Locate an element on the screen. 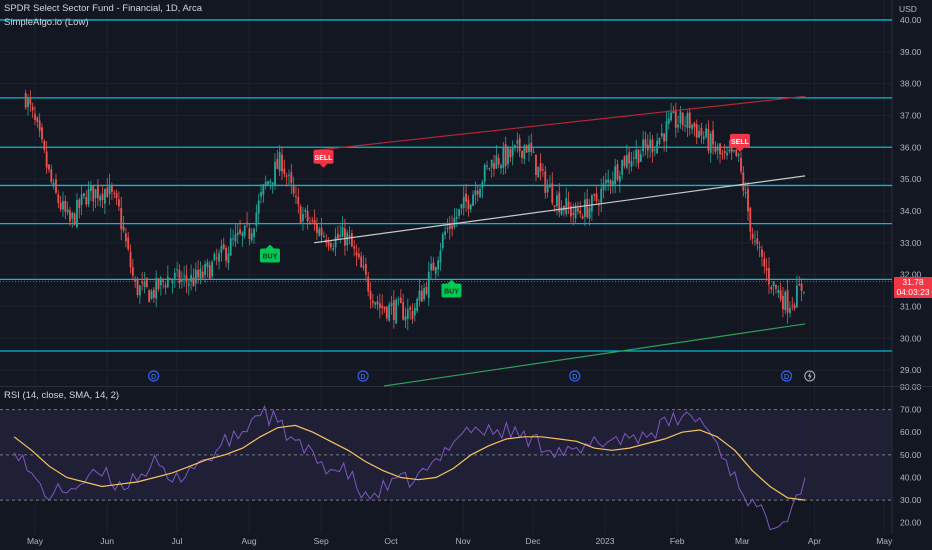  x-tick-label: Apr is located at coordinates (814, 541).